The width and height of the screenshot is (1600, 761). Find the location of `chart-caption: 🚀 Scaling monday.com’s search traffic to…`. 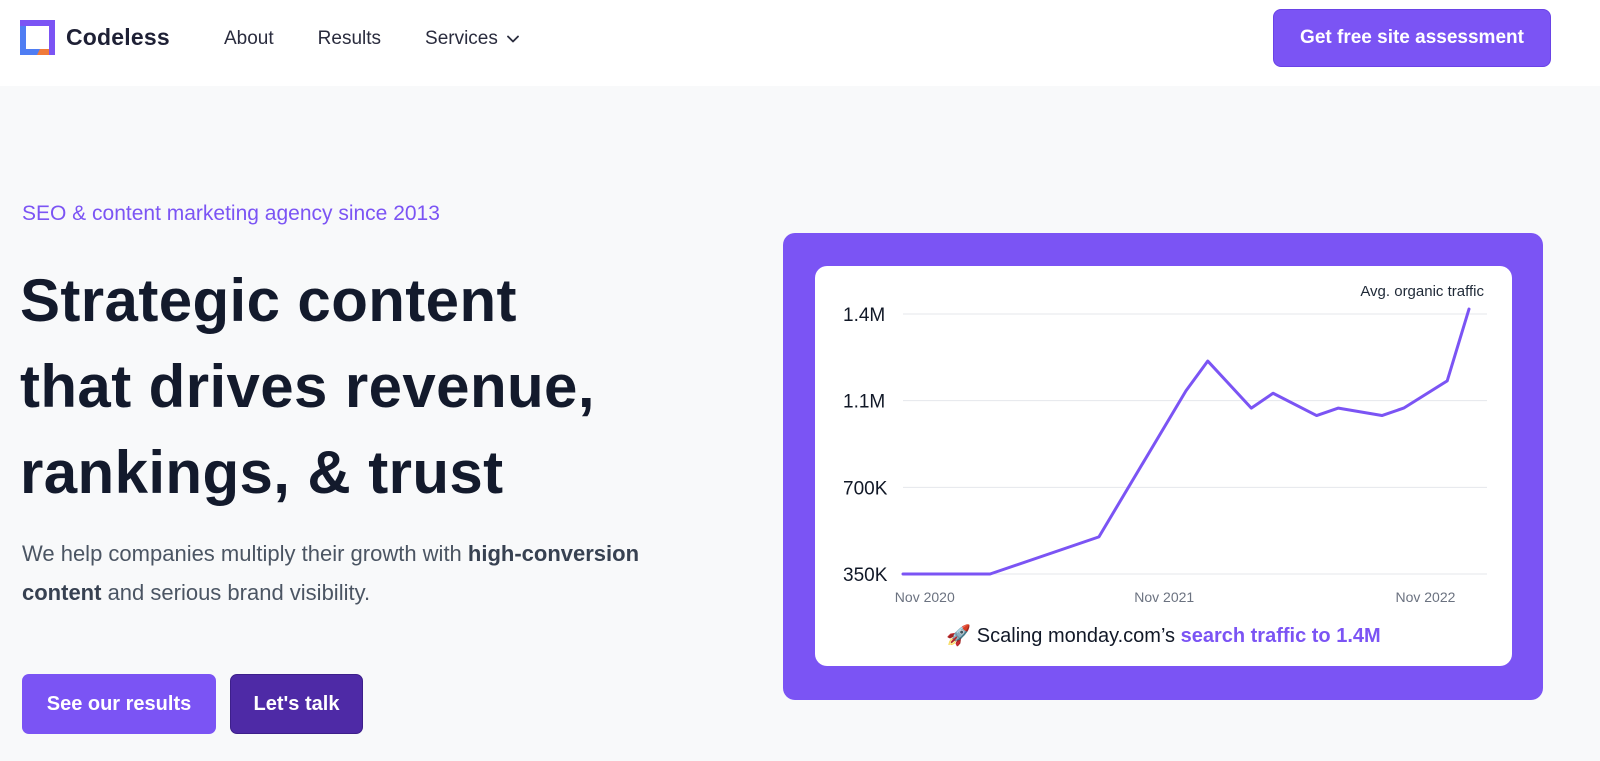

chart-caption: 🚀 Scaling monday.com’s search traffic to… is located at coordinates (1163, 635).